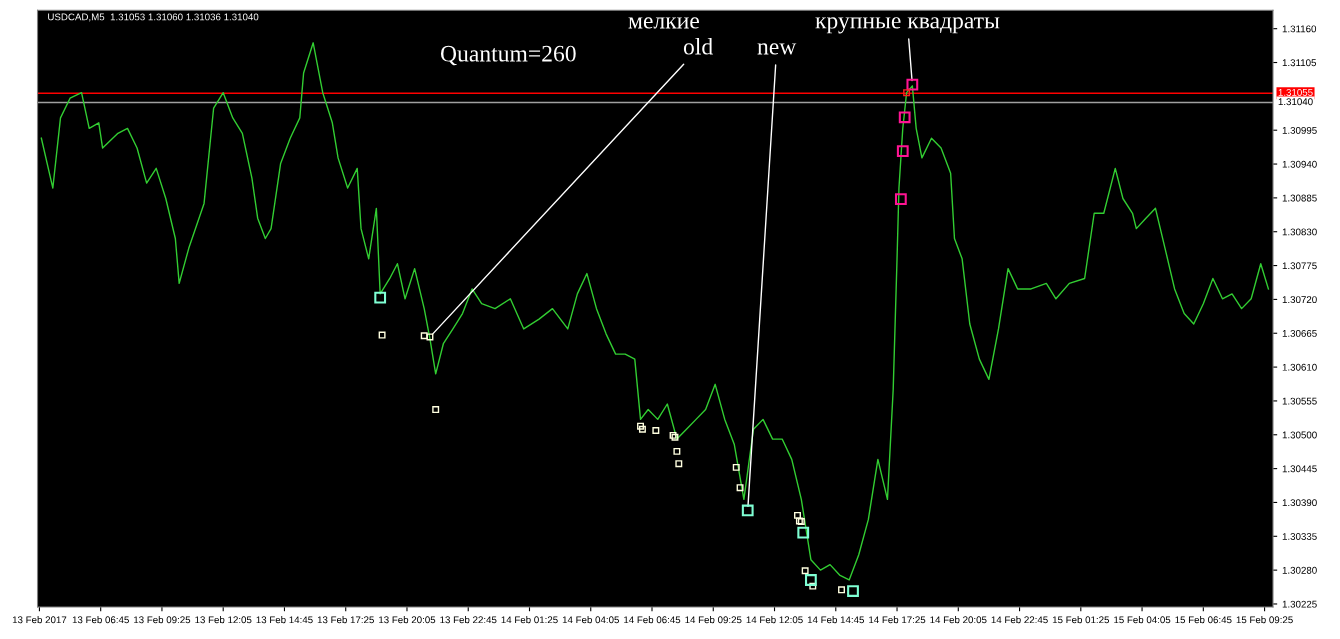  I want to click on x-tick-label: 14 Feb 04:05, so click(590, 620).